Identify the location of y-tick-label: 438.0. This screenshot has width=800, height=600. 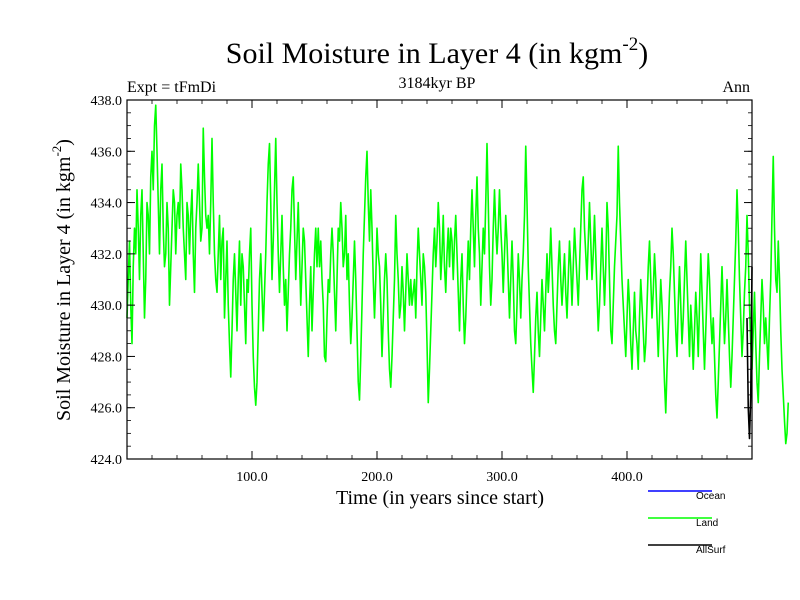
(107, 101).